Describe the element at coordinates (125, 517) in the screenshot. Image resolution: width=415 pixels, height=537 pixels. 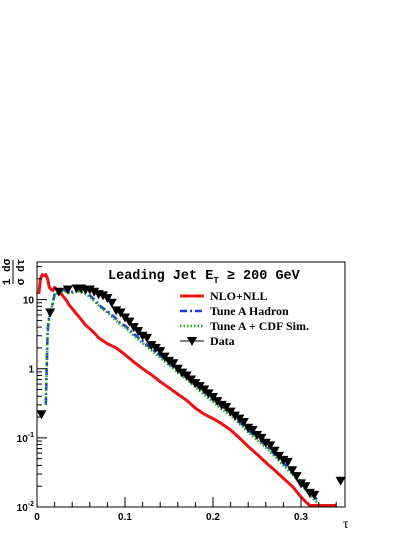
I see `x-tick-label: 0.1` at that location.